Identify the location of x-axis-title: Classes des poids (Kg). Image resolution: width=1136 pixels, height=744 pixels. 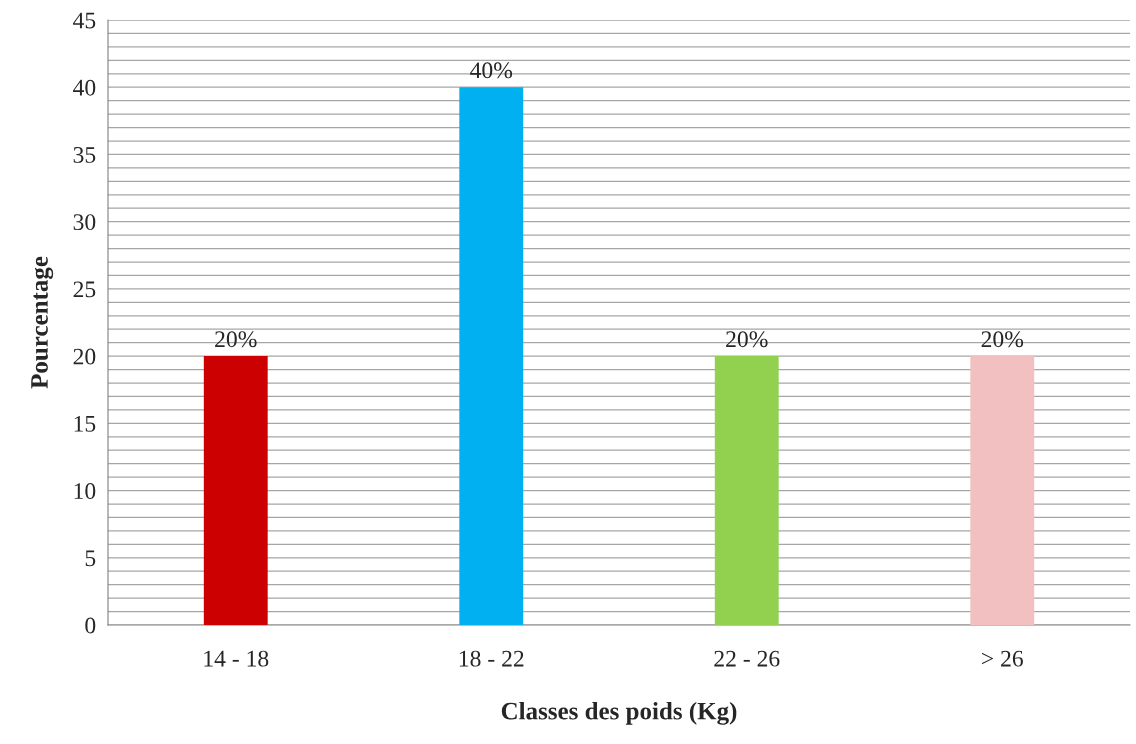
(619, 713).